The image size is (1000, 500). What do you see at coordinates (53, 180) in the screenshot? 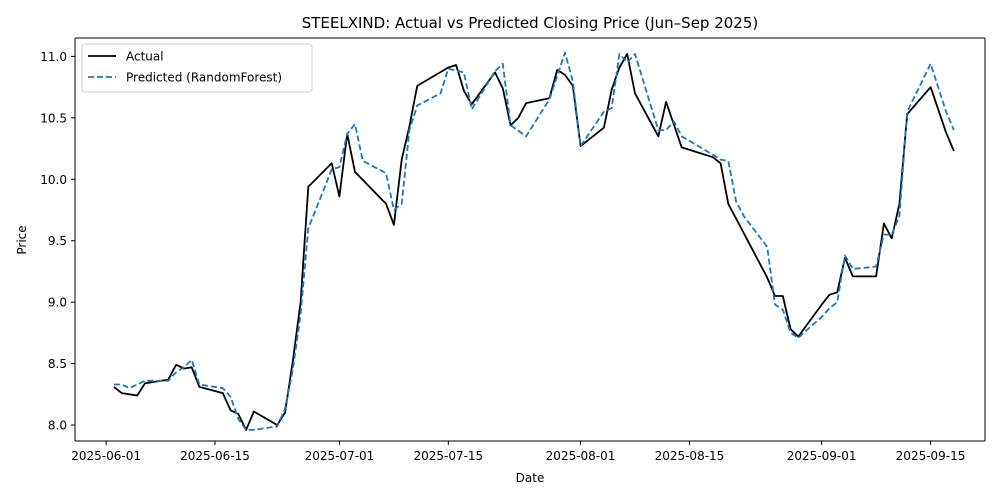
I see `y-tick-label: 10.0` at bounding box center [53, 180].